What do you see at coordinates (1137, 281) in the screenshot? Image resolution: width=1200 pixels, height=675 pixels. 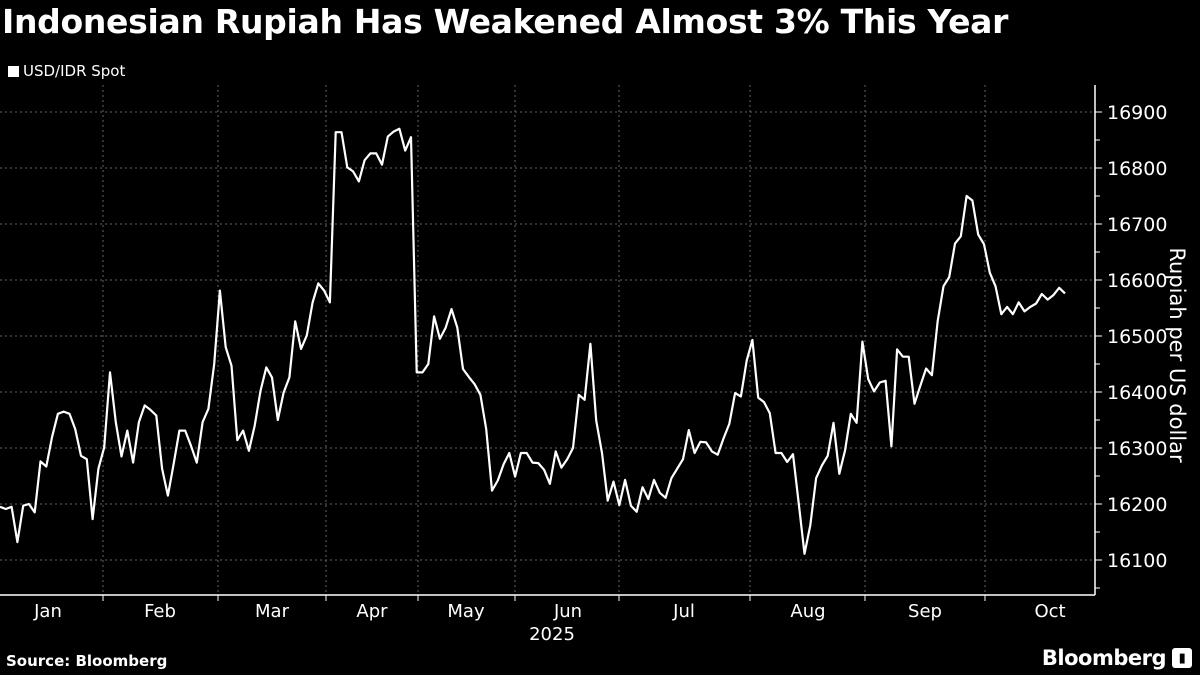 I see `y-tick-label: 16600` at bounding box center [1137, 281].